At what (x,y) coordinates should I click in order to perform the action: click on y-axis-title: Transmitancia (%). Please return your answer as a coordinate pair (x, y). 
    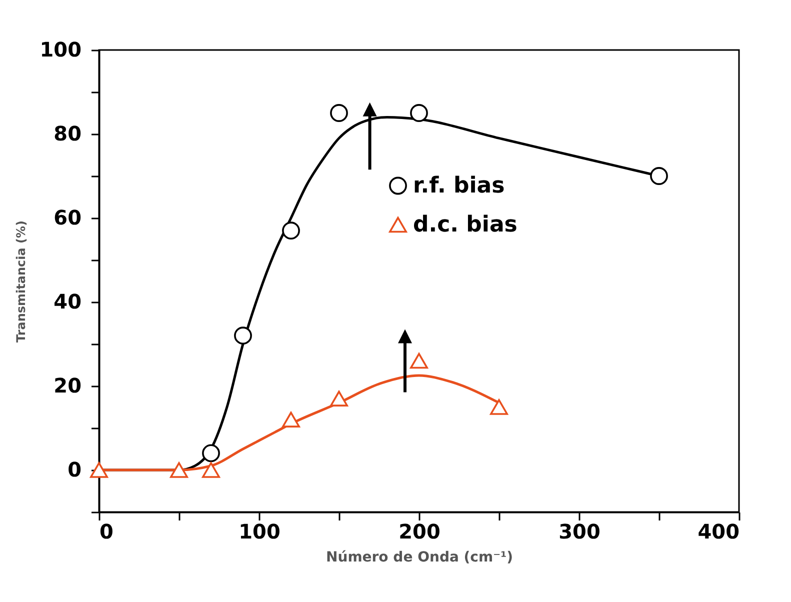
    Looking at the image, I should click on (21, 281).